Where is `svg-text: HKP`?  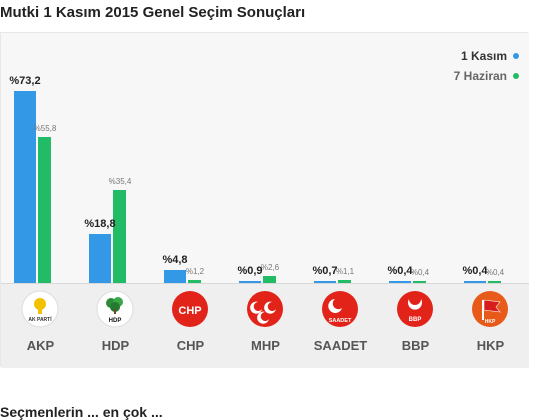 svg-text: HKP is located at coordinates (490, 322).